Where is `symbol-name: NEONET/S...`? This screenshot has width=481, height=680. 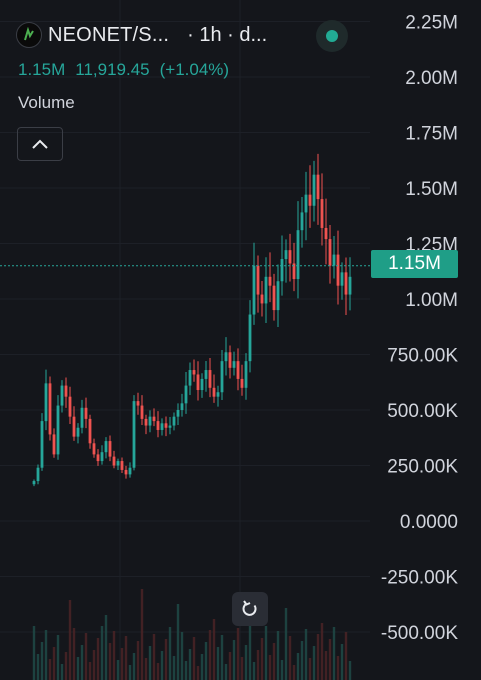 symbol-name: NEONET/S... is located at coordinates (109, 34).